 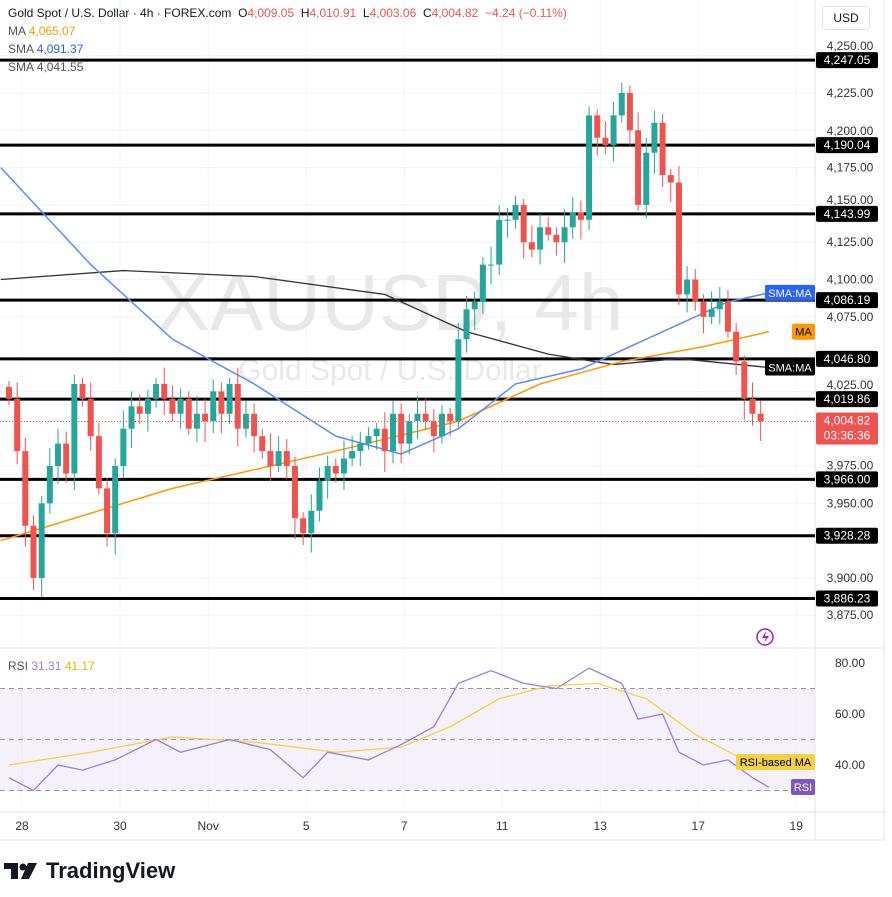 I want to click on level-price-label: 4,143.99, so click(x=847, y=214).